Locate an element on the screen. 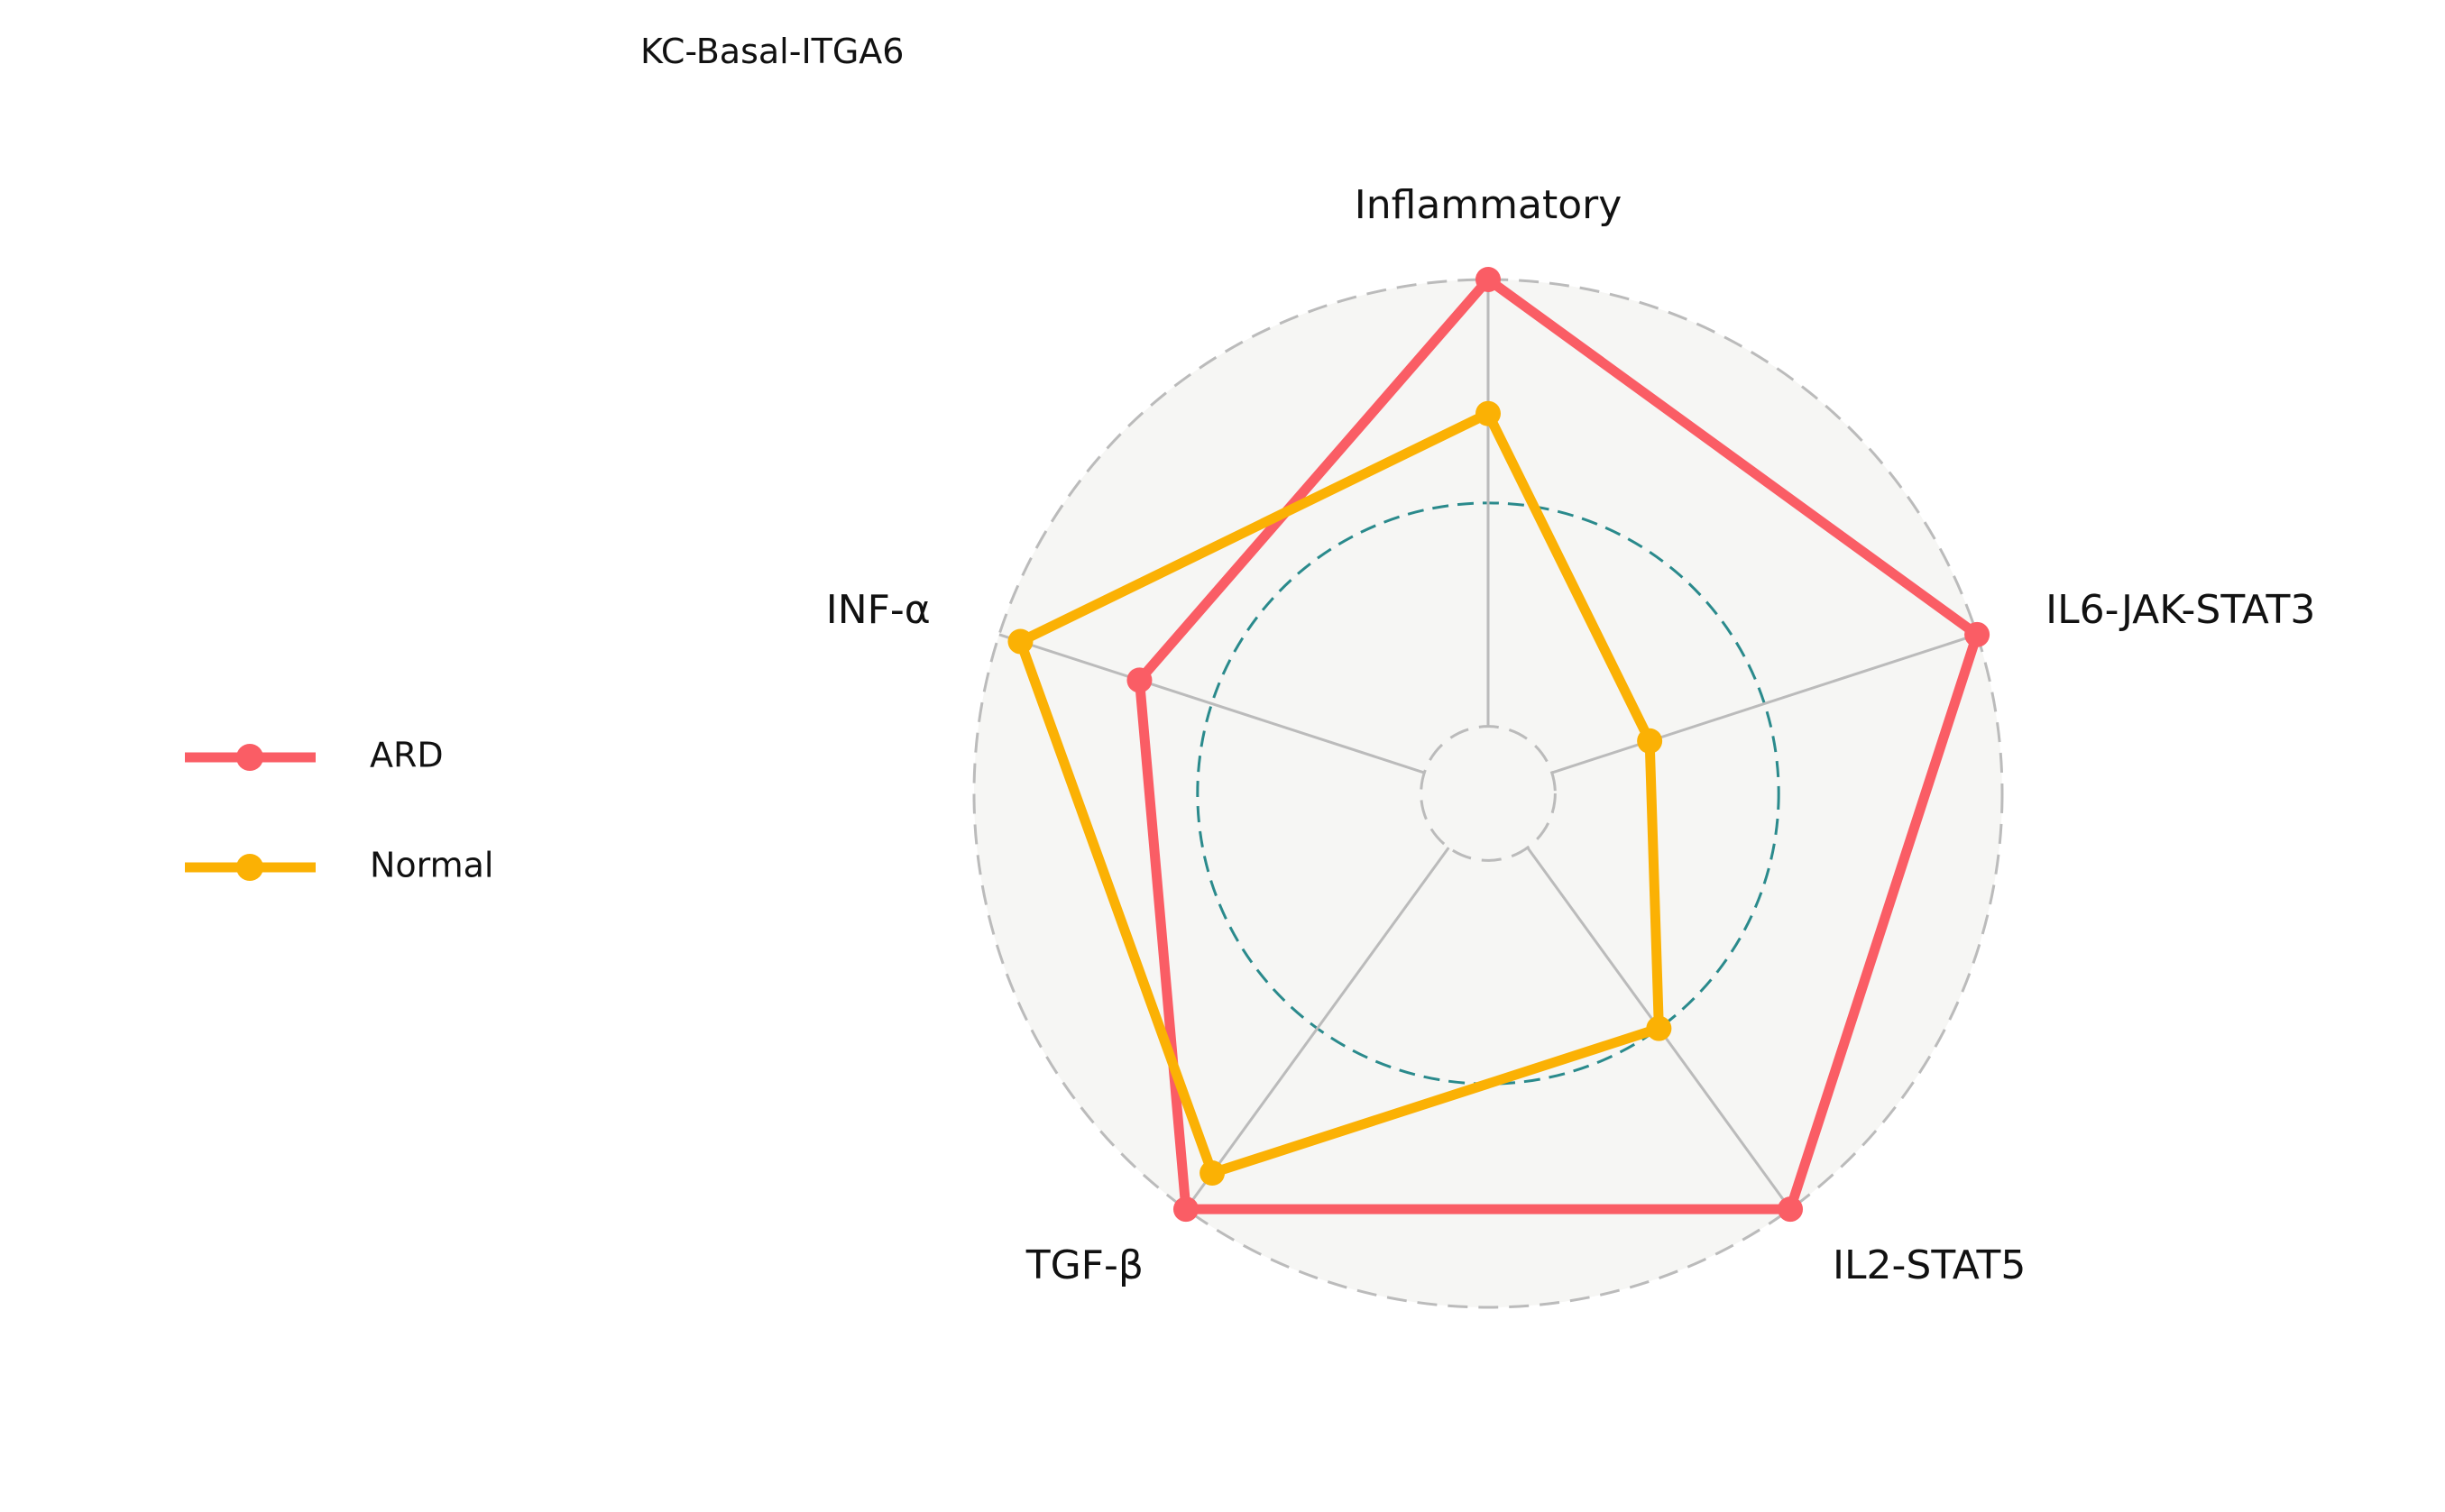 This screenshot has height=1512, width=2445. legend-label-ard: ARD is located at coordinates (407, 755).